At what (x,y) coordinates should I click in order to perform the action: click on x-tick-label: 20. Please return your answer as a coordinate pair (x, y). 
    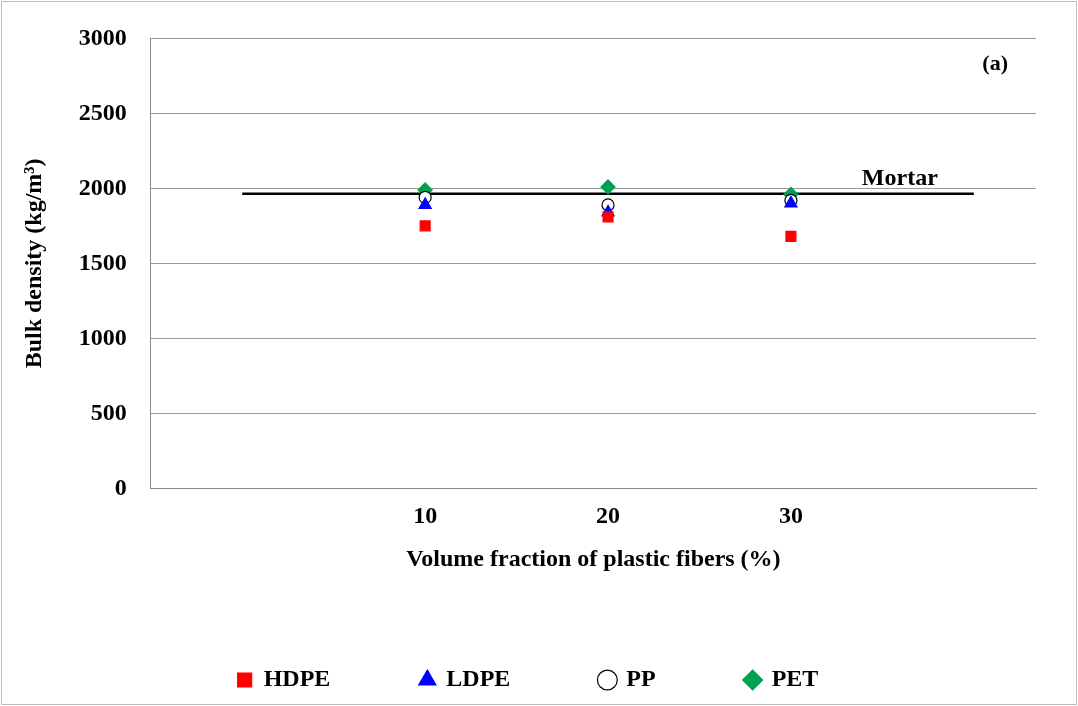
    Looking at the image, I should click on (608, 515).